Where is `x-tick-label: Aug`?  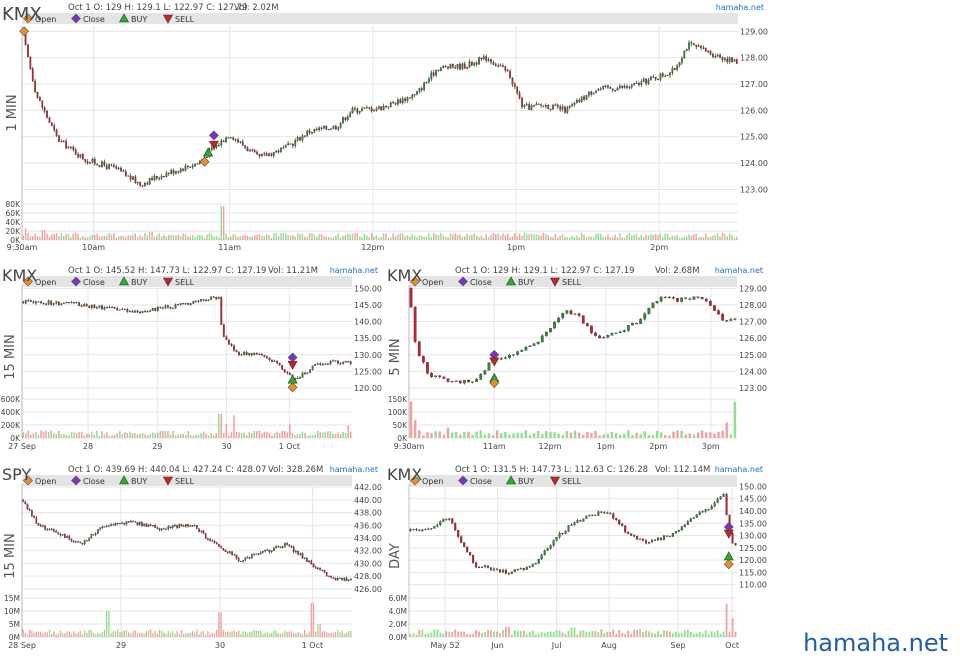 x-tick-label: Aug is located at coordinates (609, 645).